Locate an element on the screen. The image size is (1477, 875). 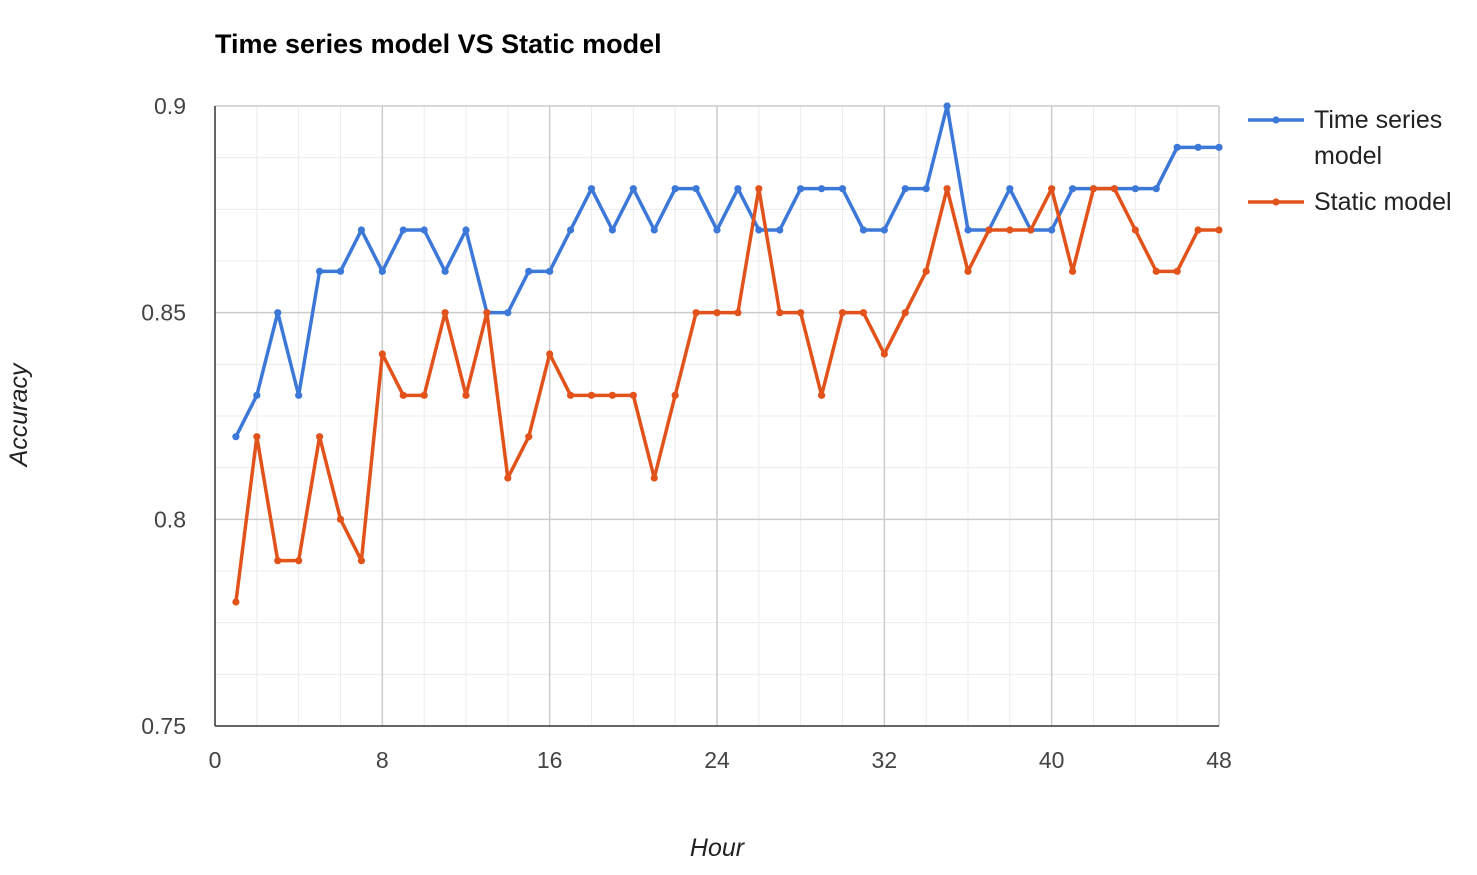
x-tick-label: 48 is located at coordinates (1219, 760).